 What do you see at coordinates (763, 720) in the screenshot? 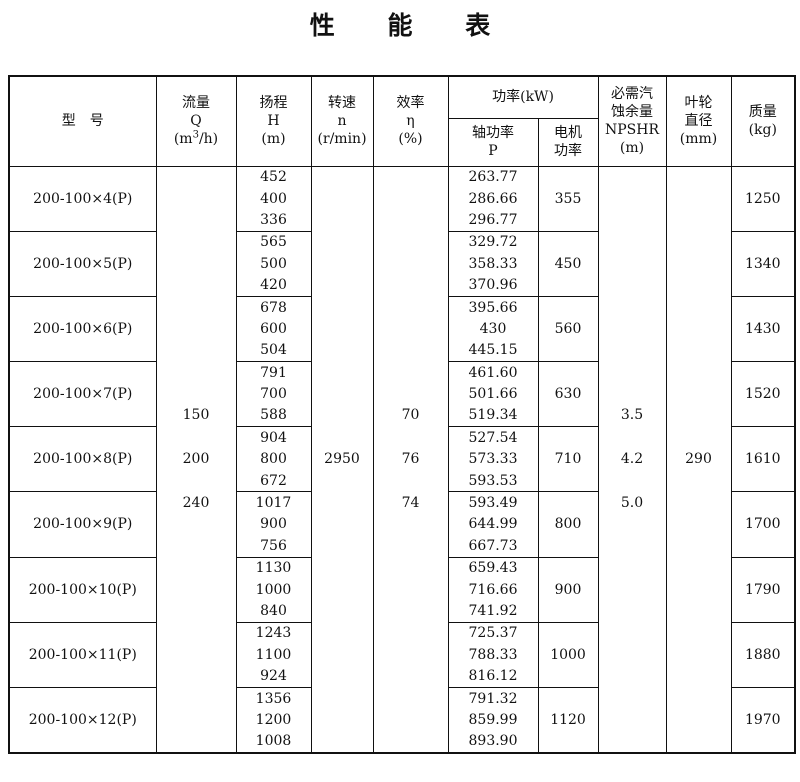
I see `mass-cell: 1970` at bounding box center [763, 720].